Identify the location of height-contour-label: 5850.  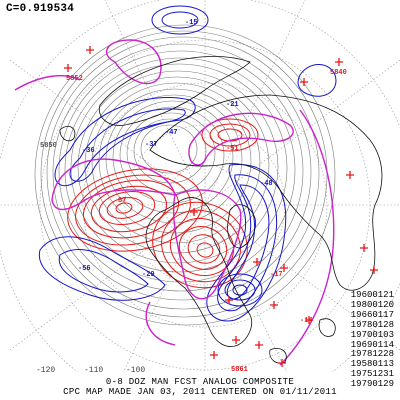
(48, 146).